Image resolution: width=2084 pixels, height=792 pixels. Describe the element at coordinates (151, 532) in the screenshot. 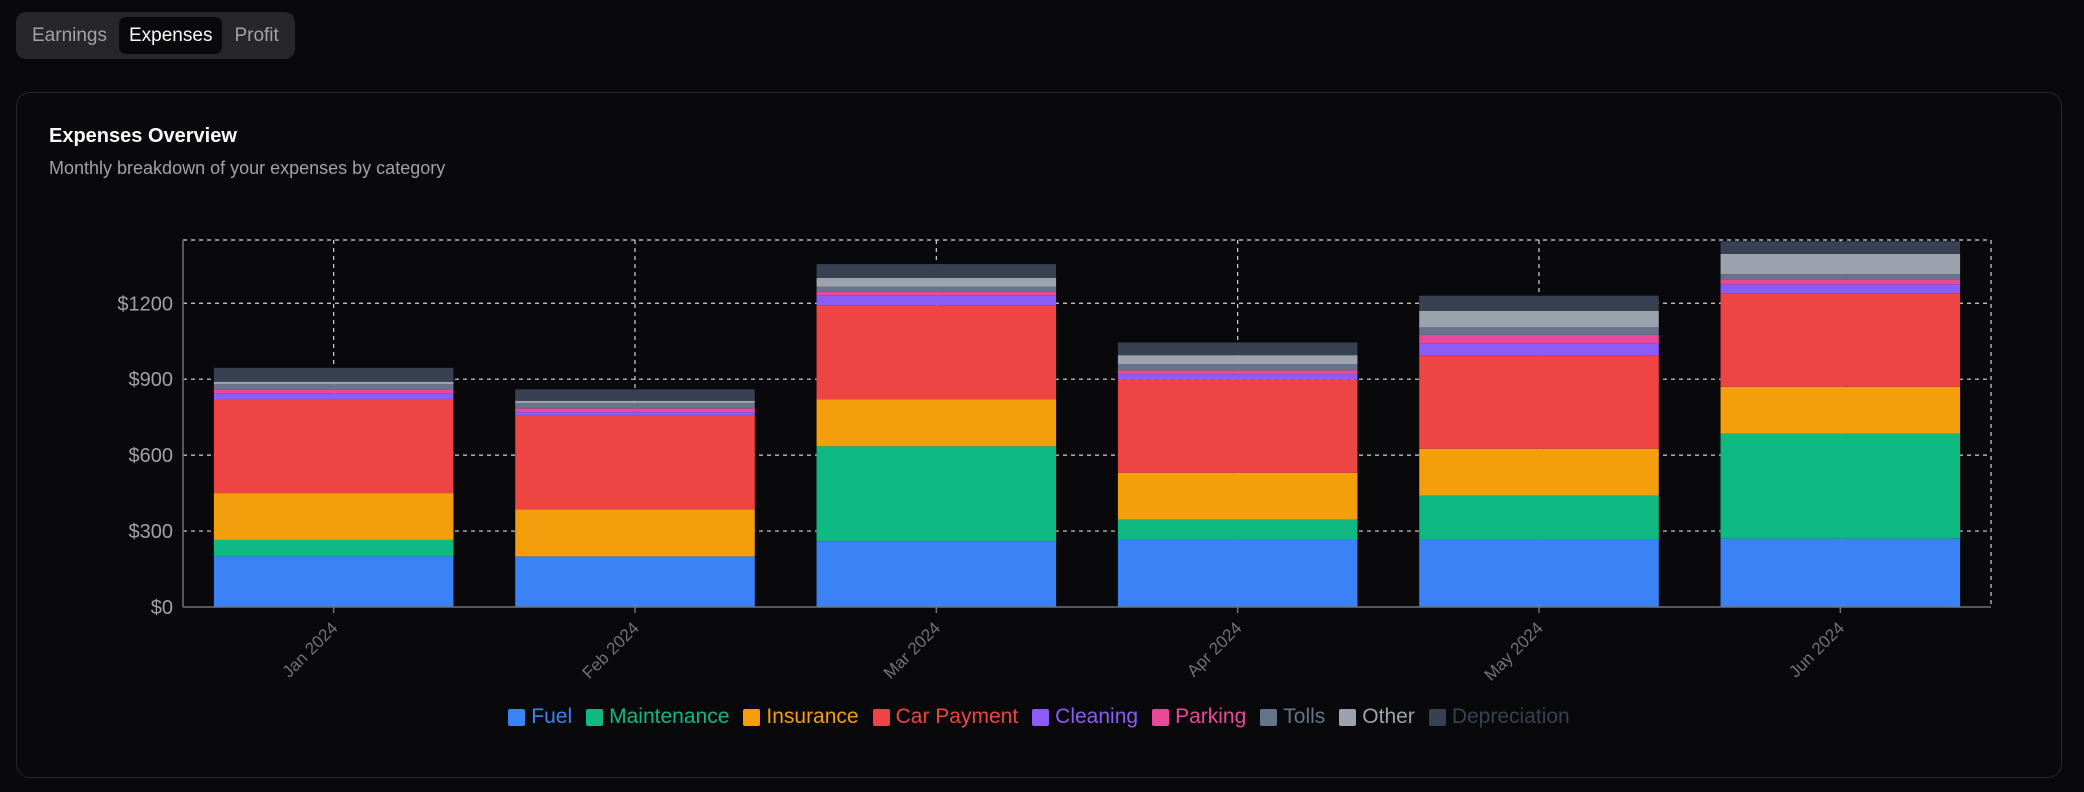

I see `y-tick-label: $300` at that location.